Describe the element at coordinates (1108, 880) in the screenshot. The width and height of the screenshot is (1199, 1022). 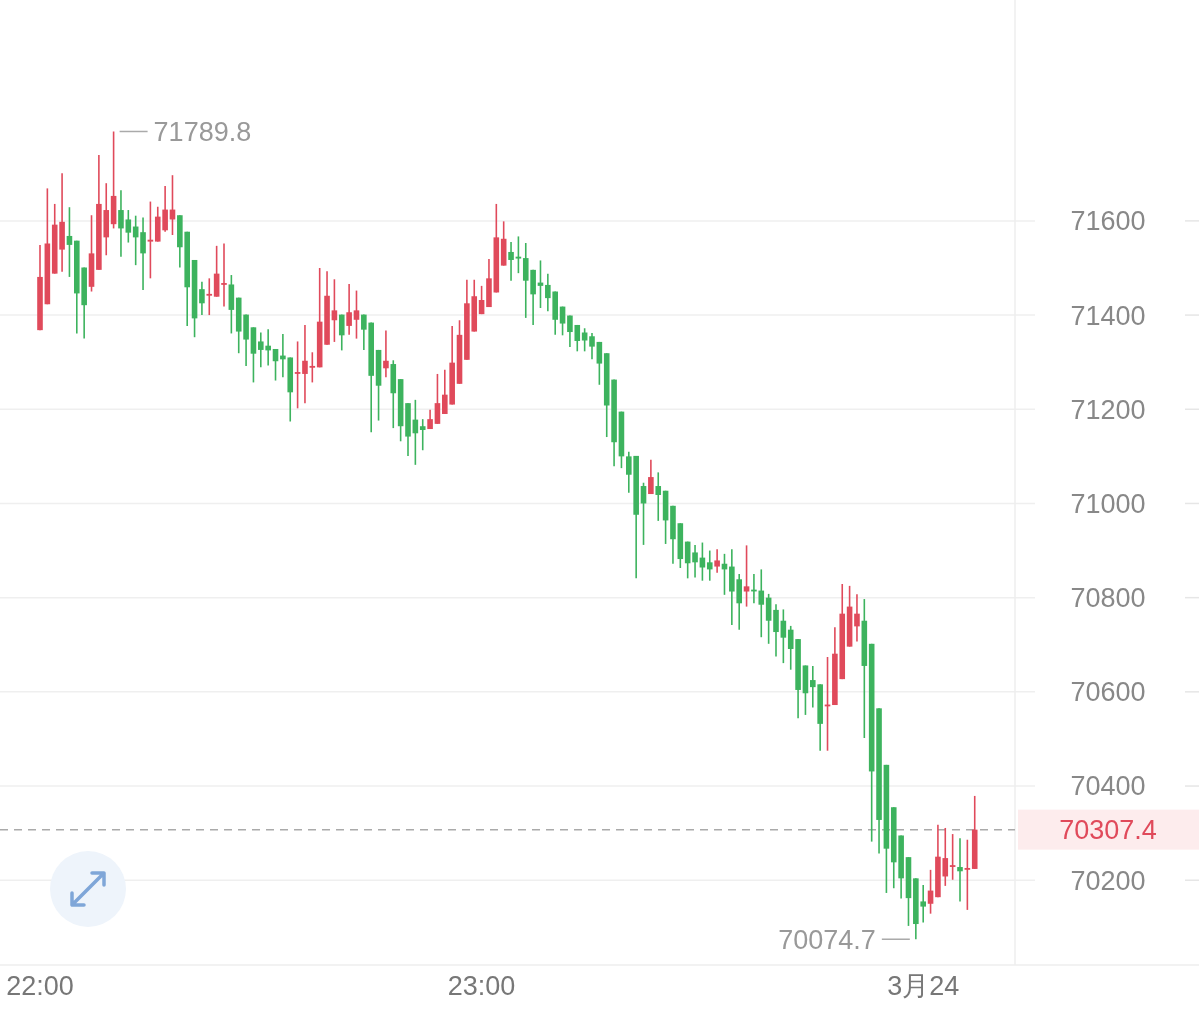
I see `y-tick-label: 70200` at that location.